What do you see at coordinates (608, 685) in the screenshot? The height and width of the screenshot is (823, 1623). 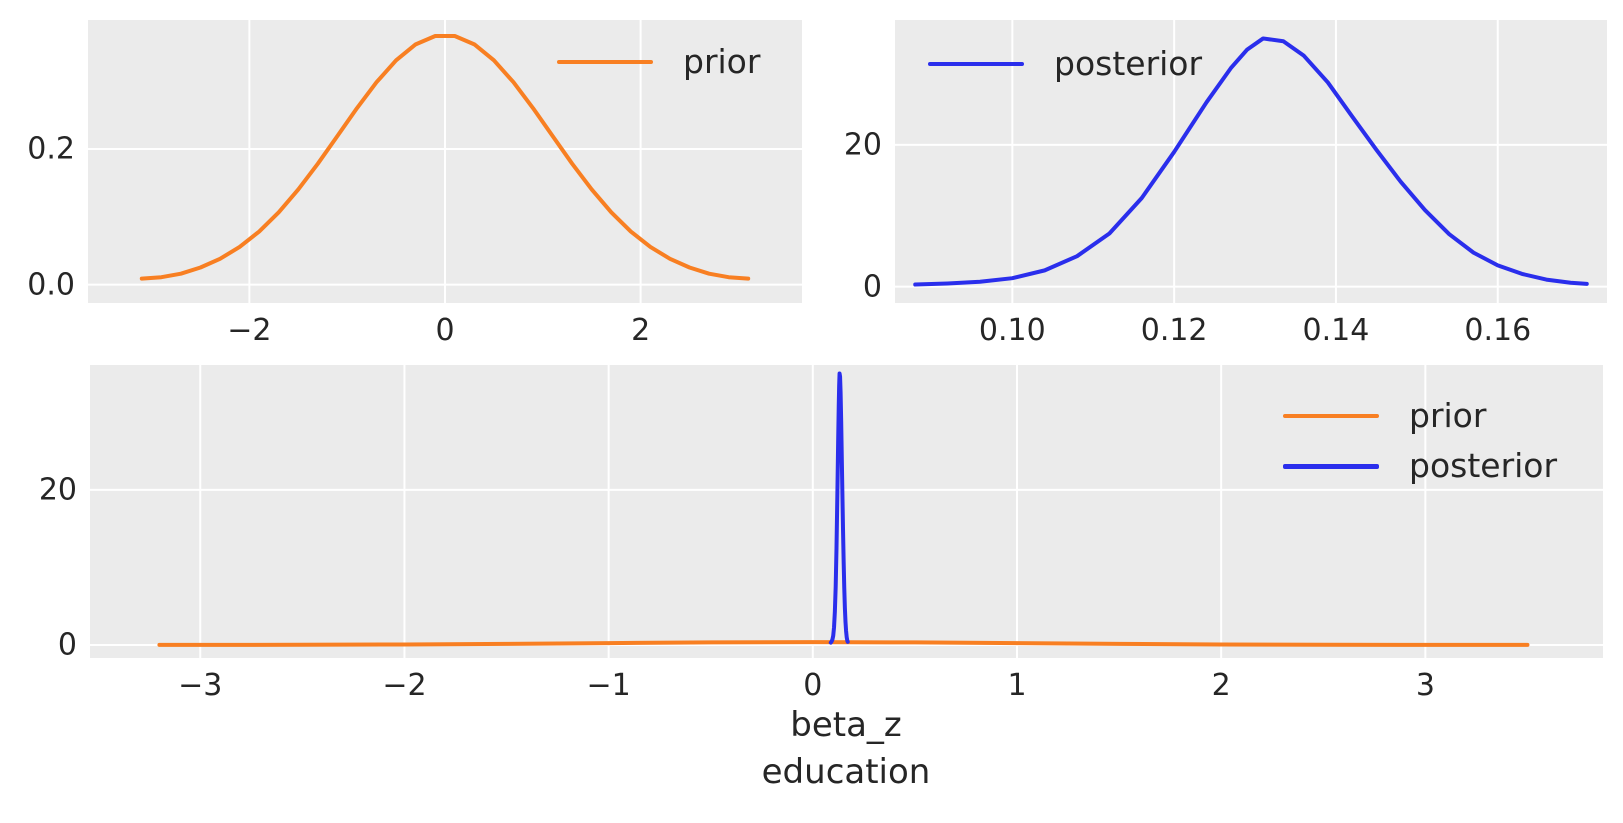 I see `x-tick-label: −1` at bounding box center [608, 685].